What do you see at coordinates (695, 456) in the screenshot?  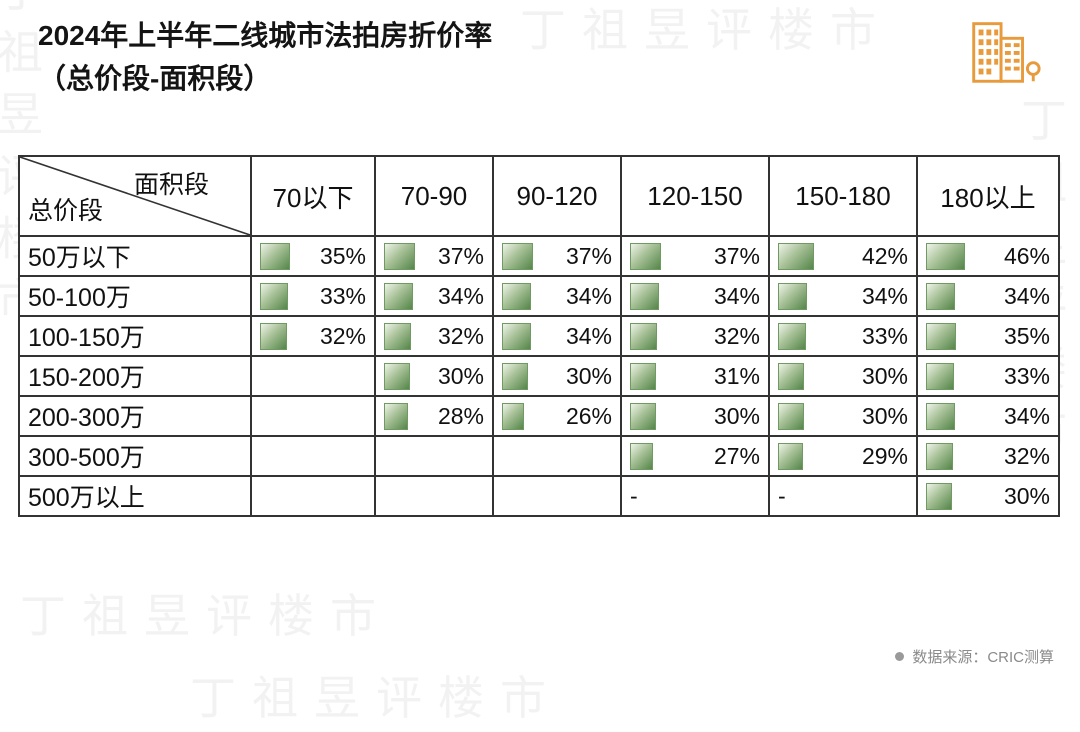 I see `table-cell: 27%` at bounding box center [695, 456].